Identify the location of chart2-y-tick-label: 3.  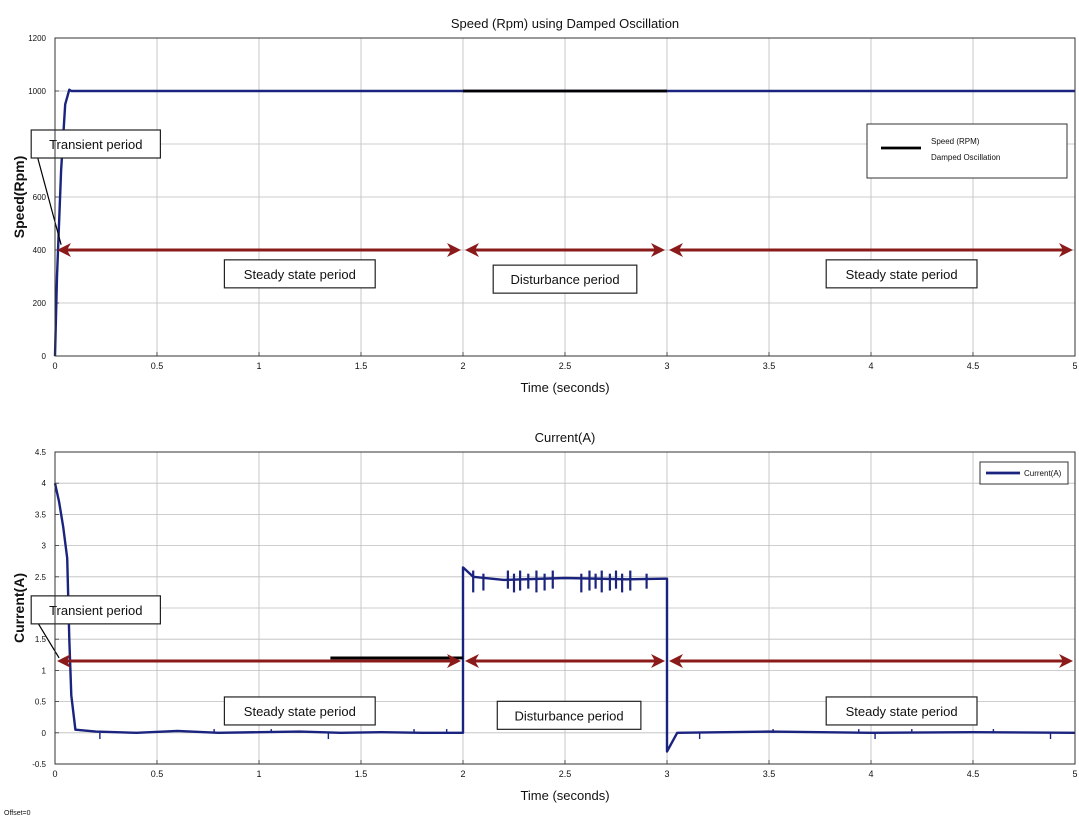
(44, 546).